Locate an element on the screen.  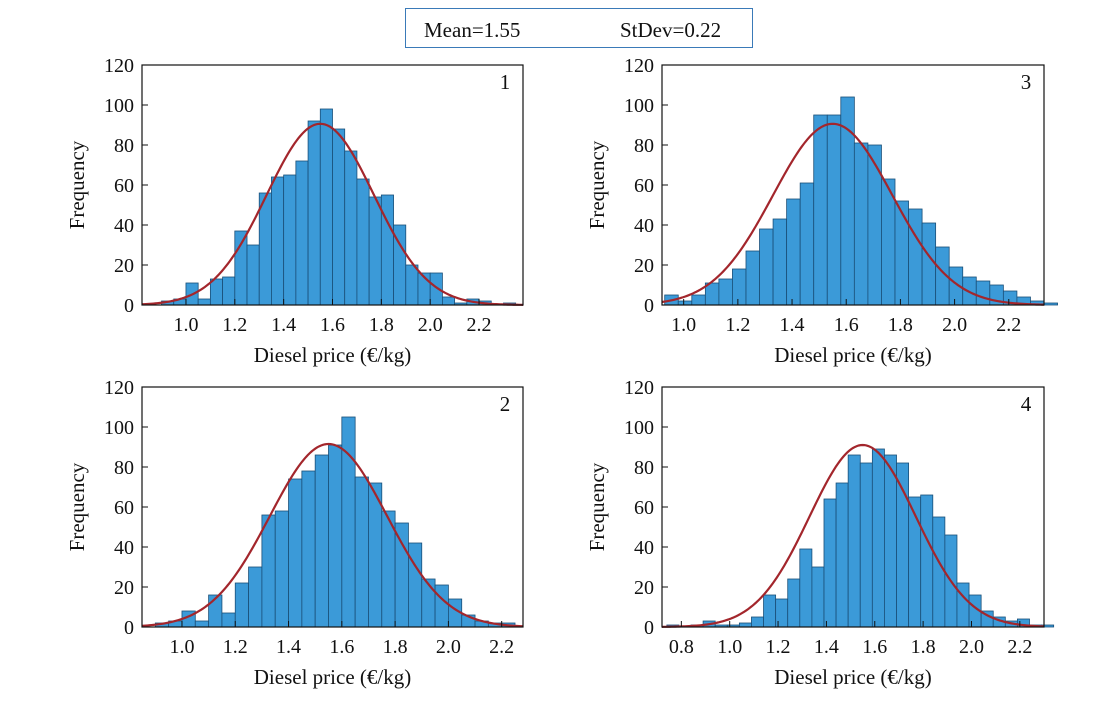
stdev-label: StDev=0.22 is located at coordinates (671, 30).